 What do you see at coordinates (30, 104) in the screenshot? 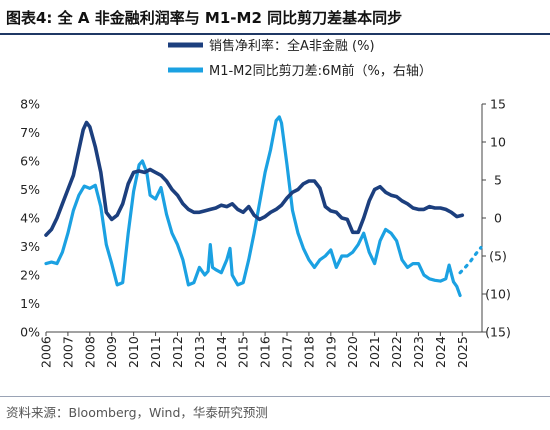
I see `left-tick-label: 8%` at bounding box center [30, 104].